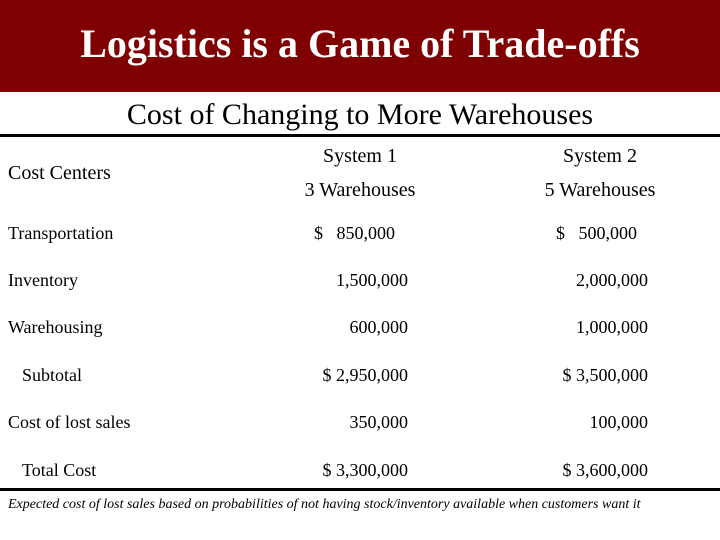  Describe the element at coordinates (372, 280) in the screenshot. I see `row-inventory-system1: 1,500,000` at that location.